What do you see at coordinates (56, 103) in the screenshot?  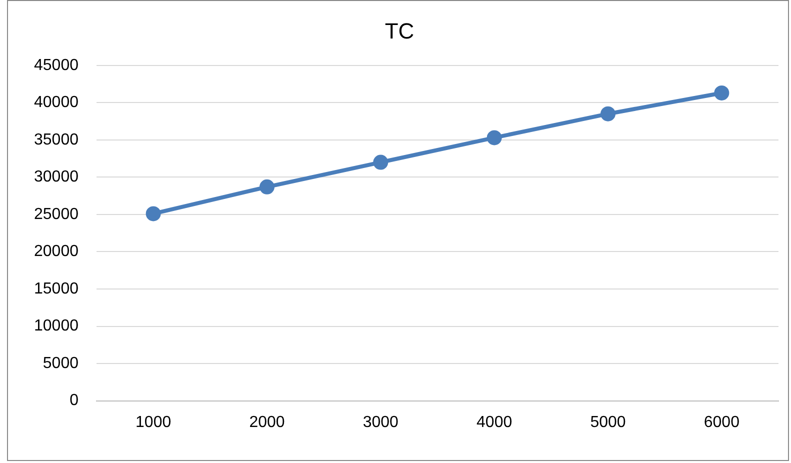 I see `y-tick-label: 40000` at bounding box center [56, 103].